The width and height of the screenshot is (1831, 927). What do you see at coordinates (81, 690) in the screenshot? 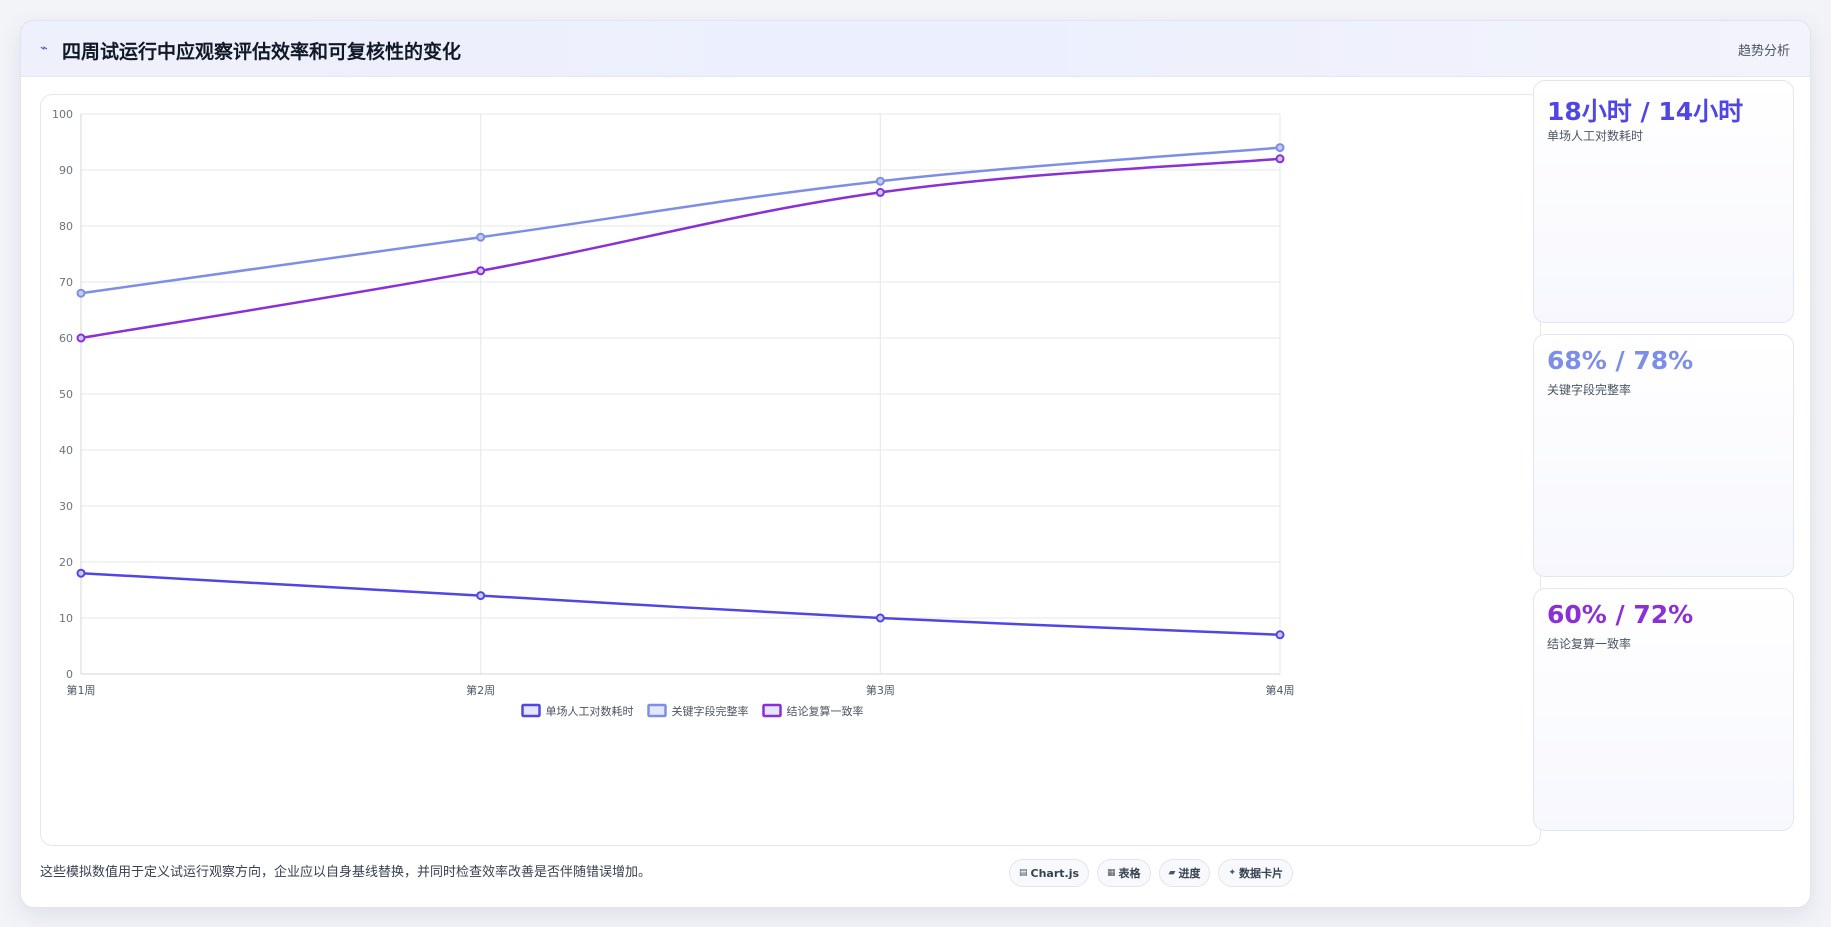
I see `x-tick-label: 第1周` at bounding box center [81, 690].